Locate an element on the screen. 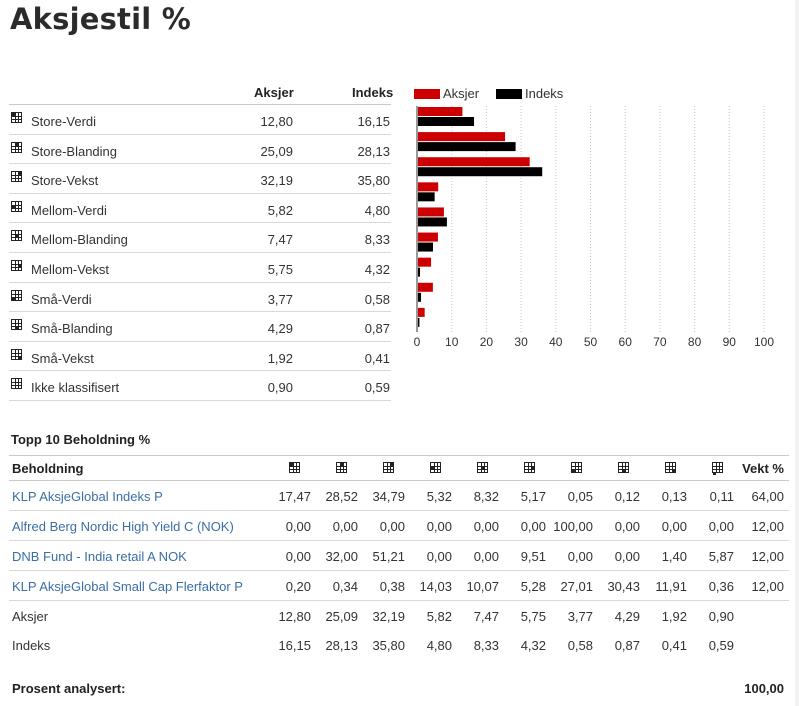 The width and height of the screenshot is (799, 706). style-row-aksjer: 4,29 is located at coordinates (280, 329).